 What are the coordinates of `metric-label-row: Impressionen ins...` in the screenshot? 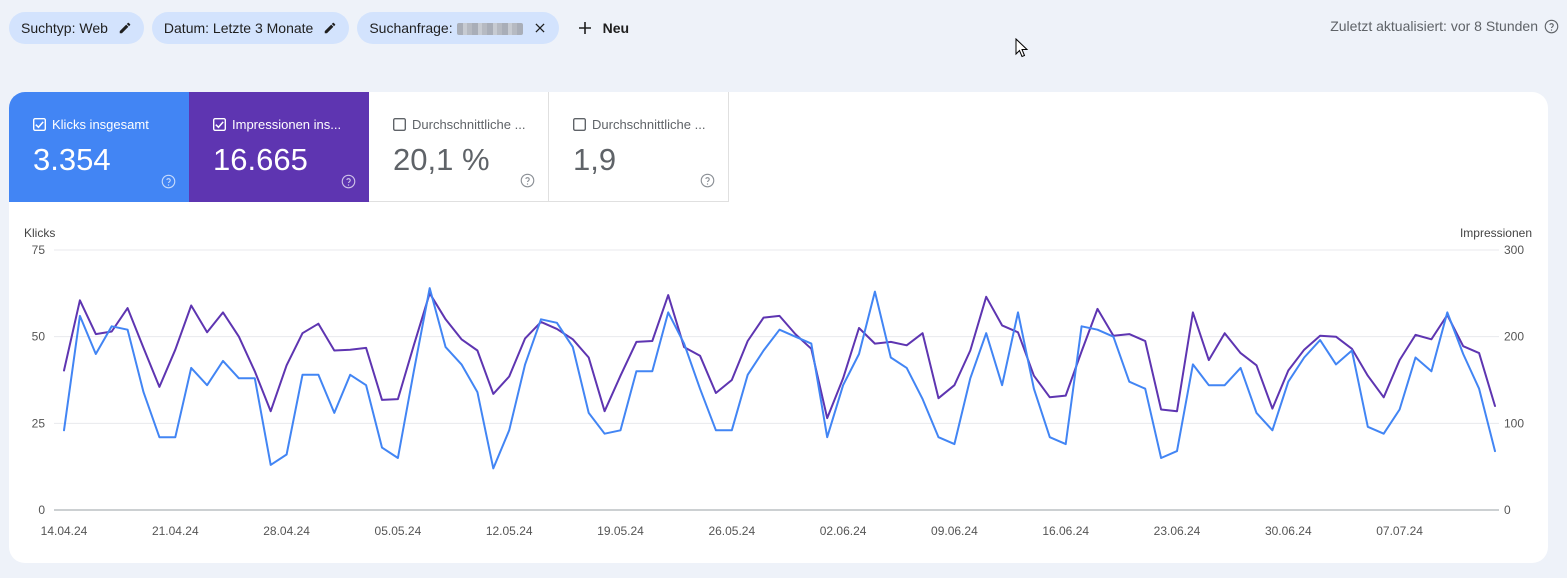 It's located at (277, 124).